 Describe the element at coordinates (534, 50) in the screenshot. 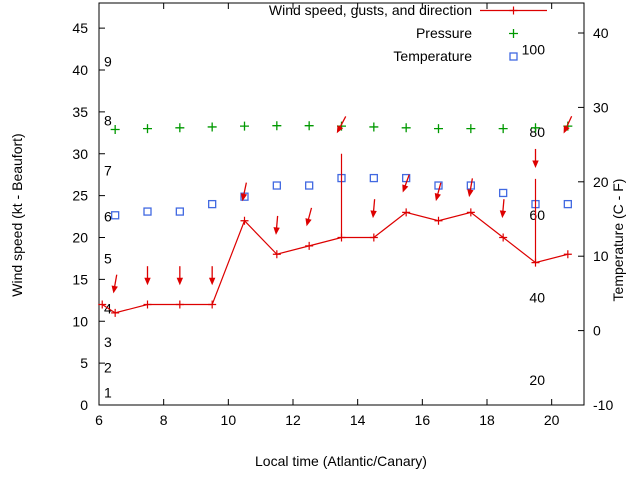

I see `fahrenheit-scale-label: 100` at that location.